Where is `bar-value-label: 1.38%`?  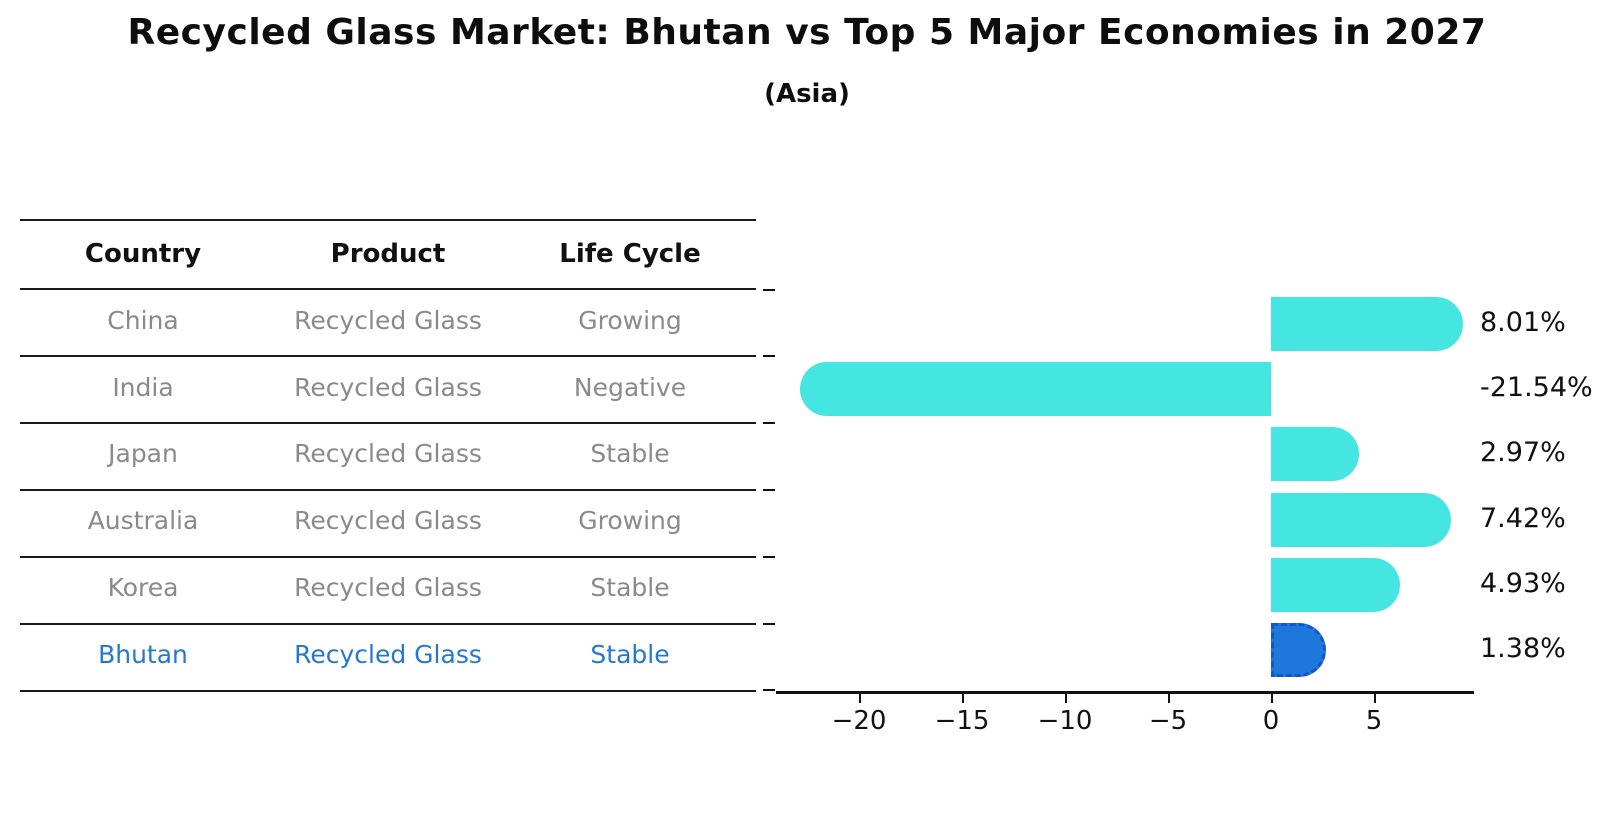
bar-value-label: 1.38% is located at coordinates (1523, 648).